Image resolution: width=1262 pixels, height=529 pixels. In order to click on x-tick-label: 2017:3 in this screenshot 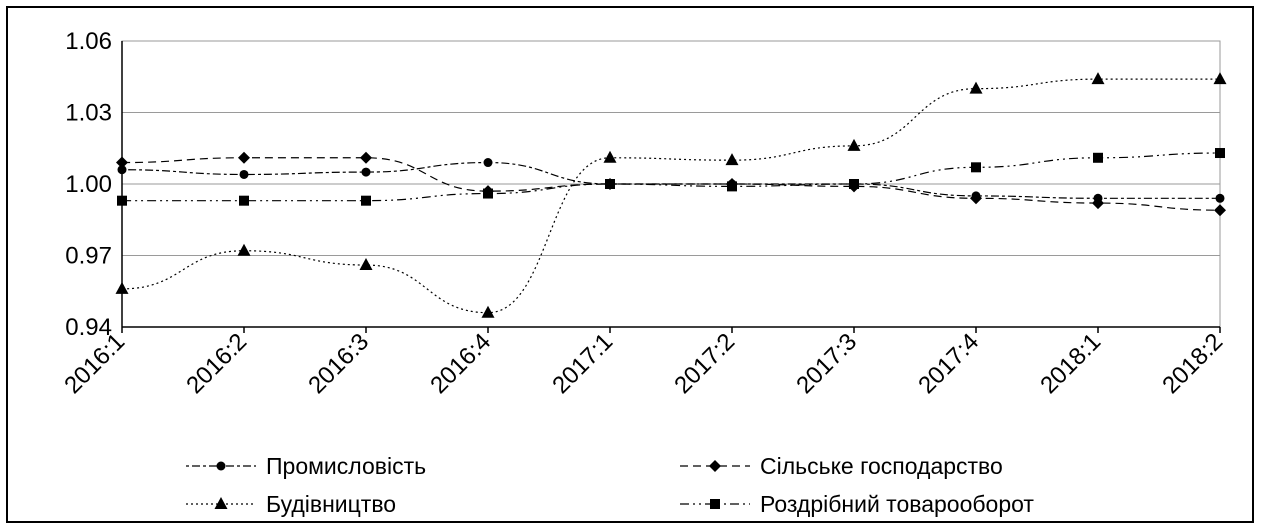, I will do `click(826, 363)`.